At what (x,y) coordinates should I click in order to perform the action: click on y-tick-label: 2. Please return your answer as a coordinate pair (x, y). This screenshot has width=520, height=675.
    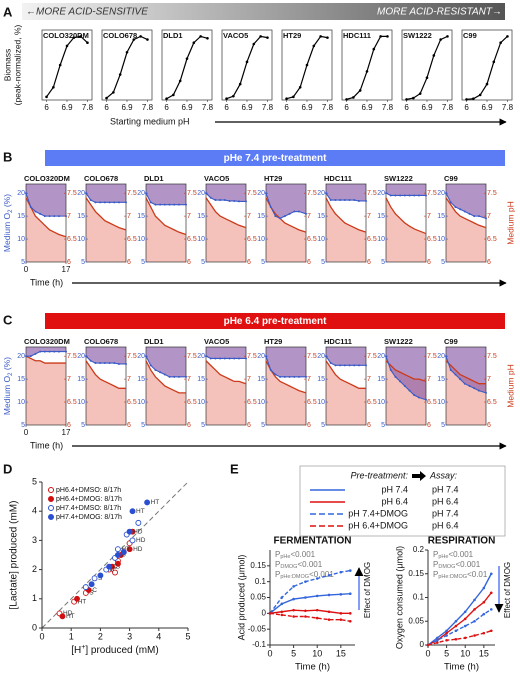
    Looking at the image, I should click on (34, 569).